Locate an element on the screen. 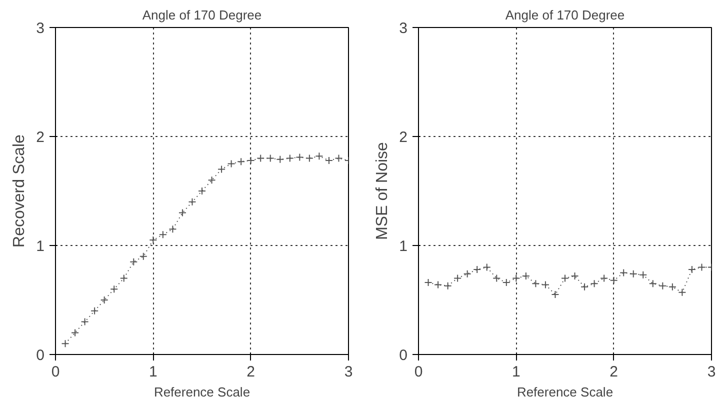 The image size is (726, 407). y-axis-title: Recoverd Scale is located at coordinates (19, 191).